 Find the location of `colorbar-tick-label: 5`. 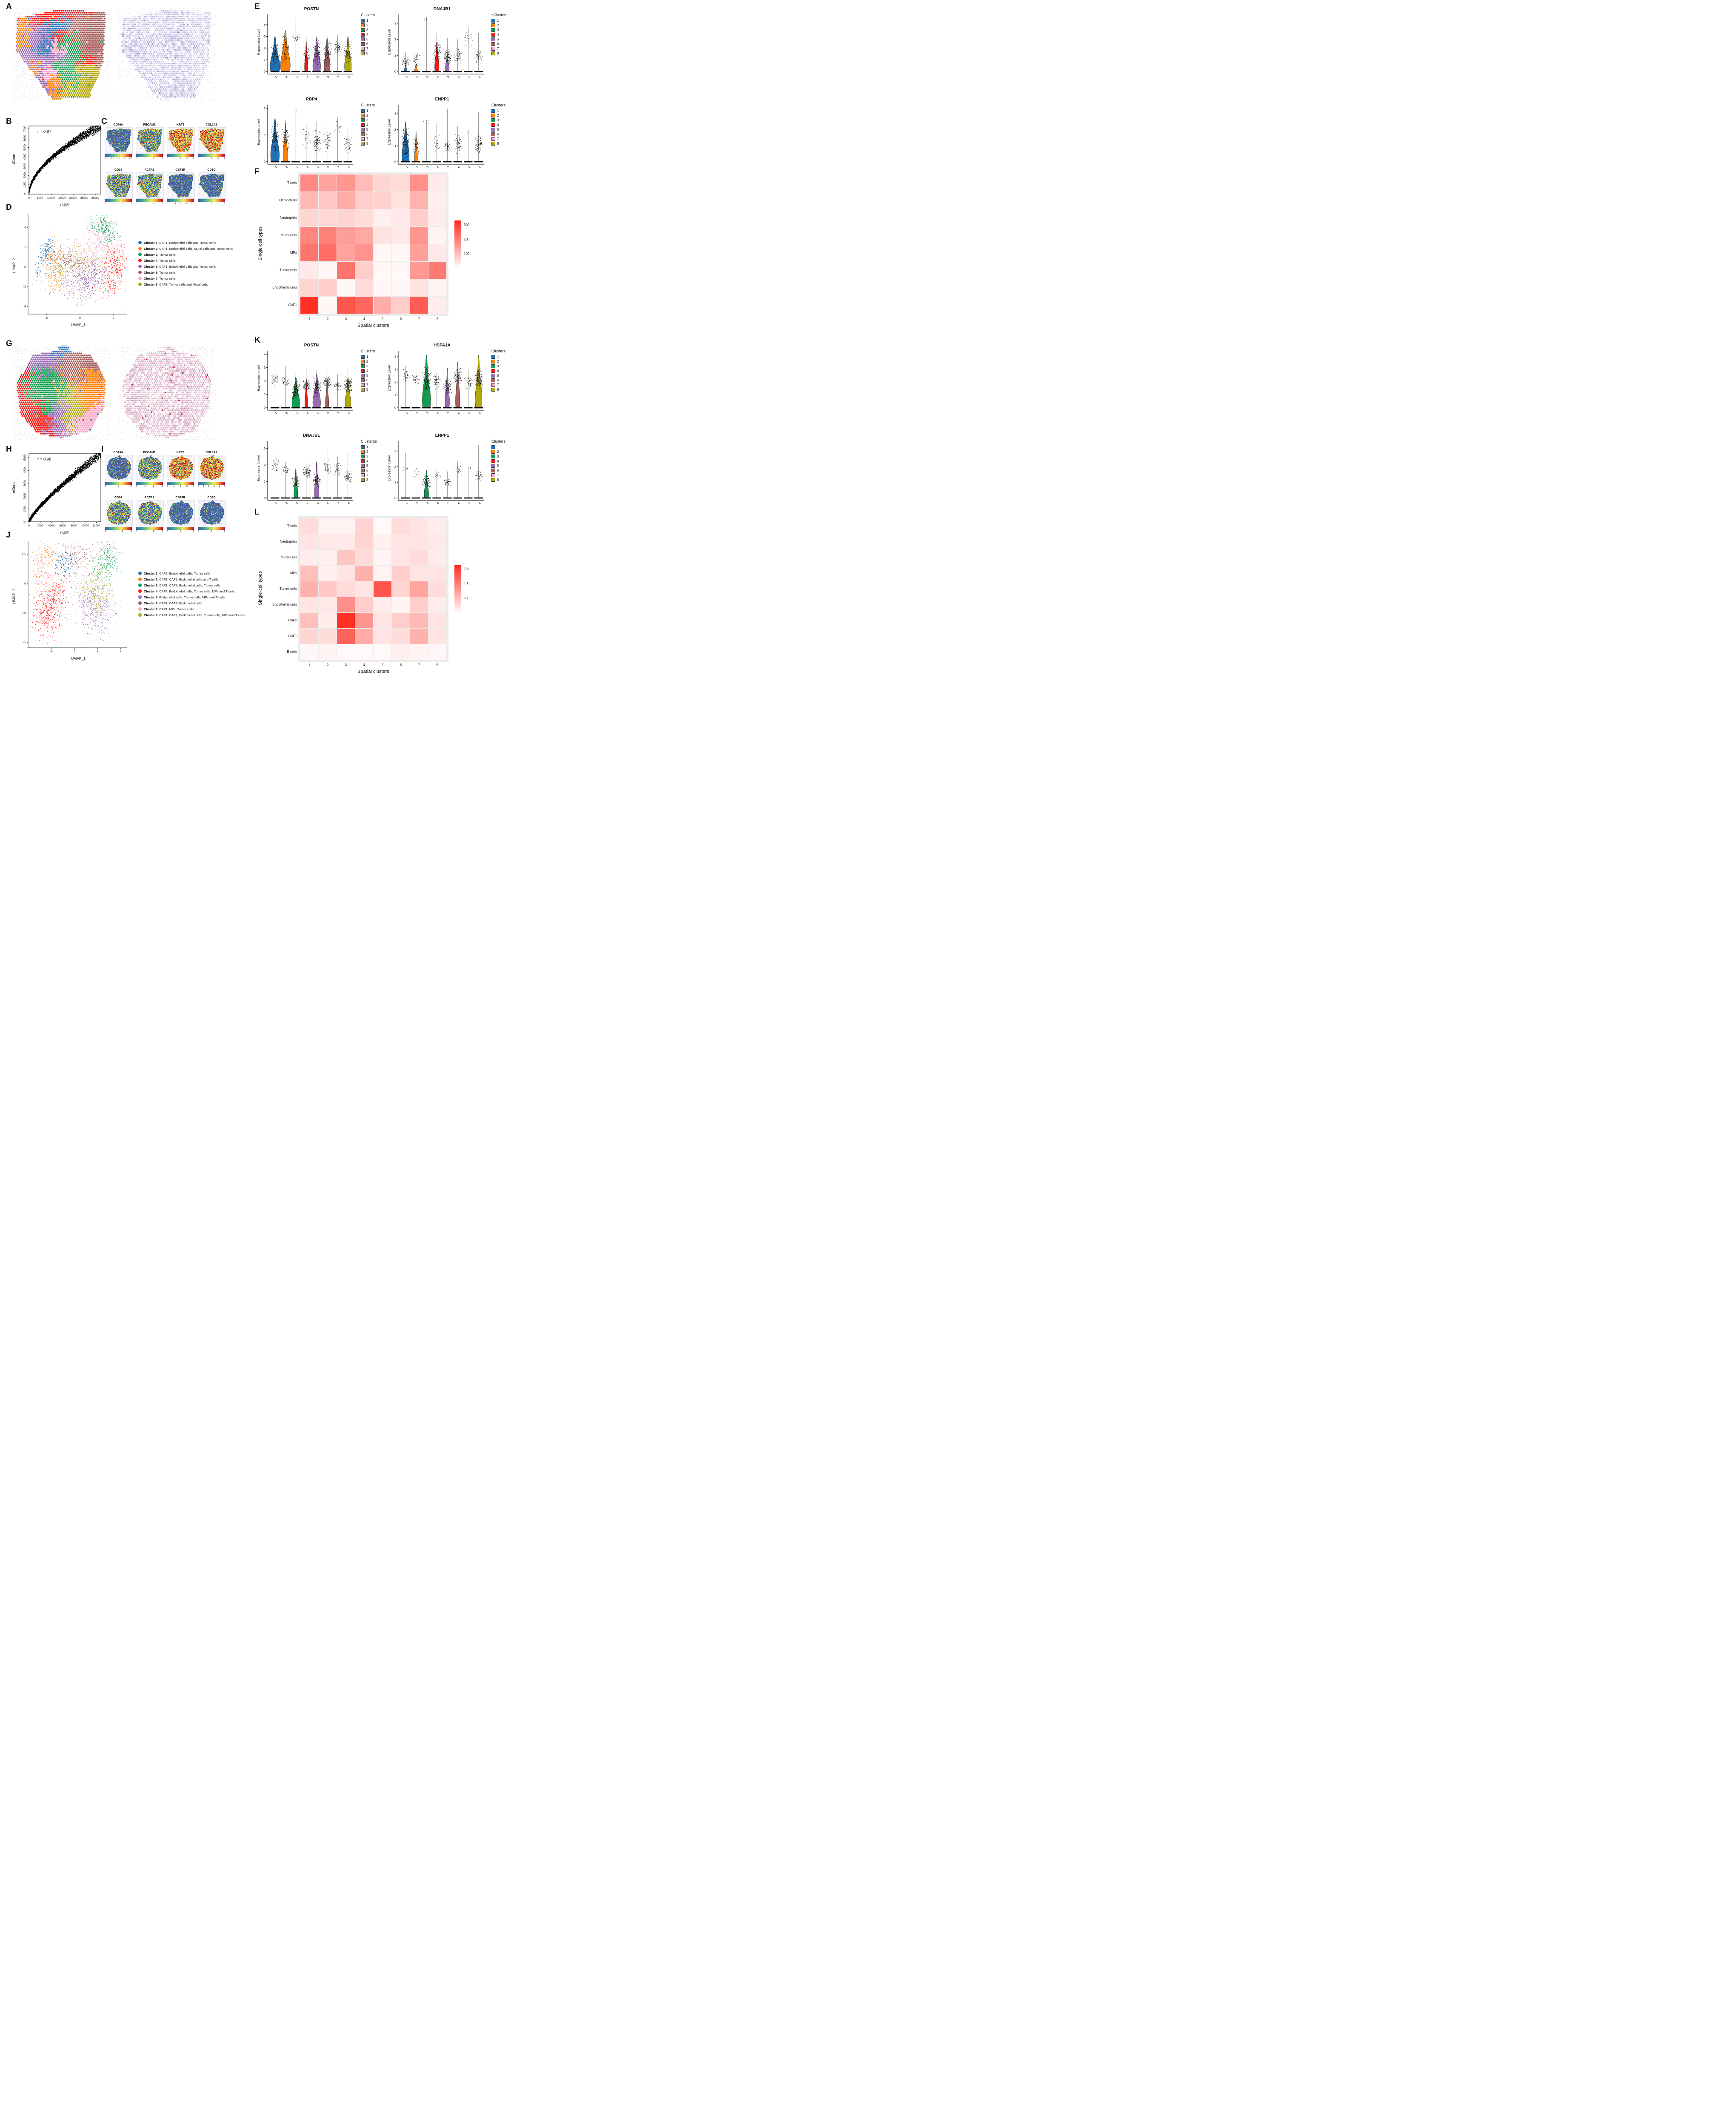

colorbar-tick-label: 5 is located at coordinates (224, 486).